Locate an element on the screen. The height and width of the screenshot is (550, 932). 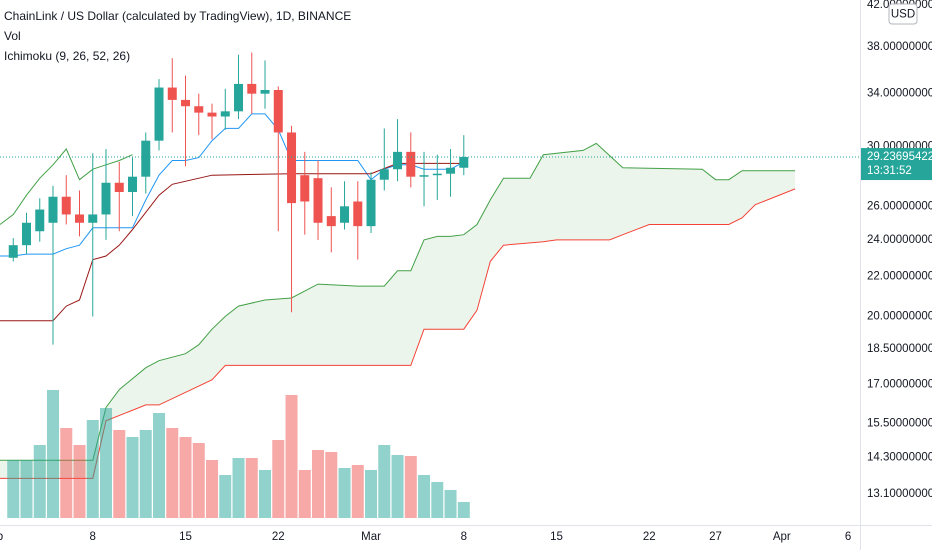
y-tick-label: 14.30000000 is located at coordinates (899, 457).